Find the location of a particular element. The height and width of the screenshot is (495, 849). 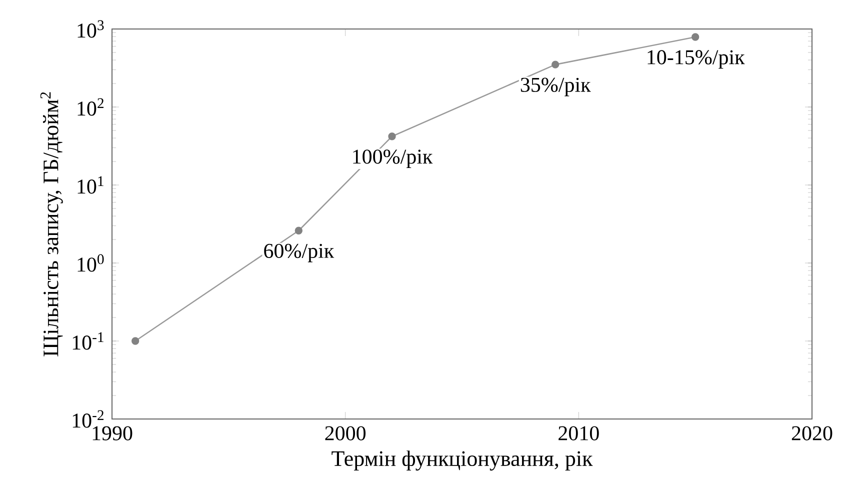

y-tick-label: 10$^{1}$ is located at coordinates (91, 185).